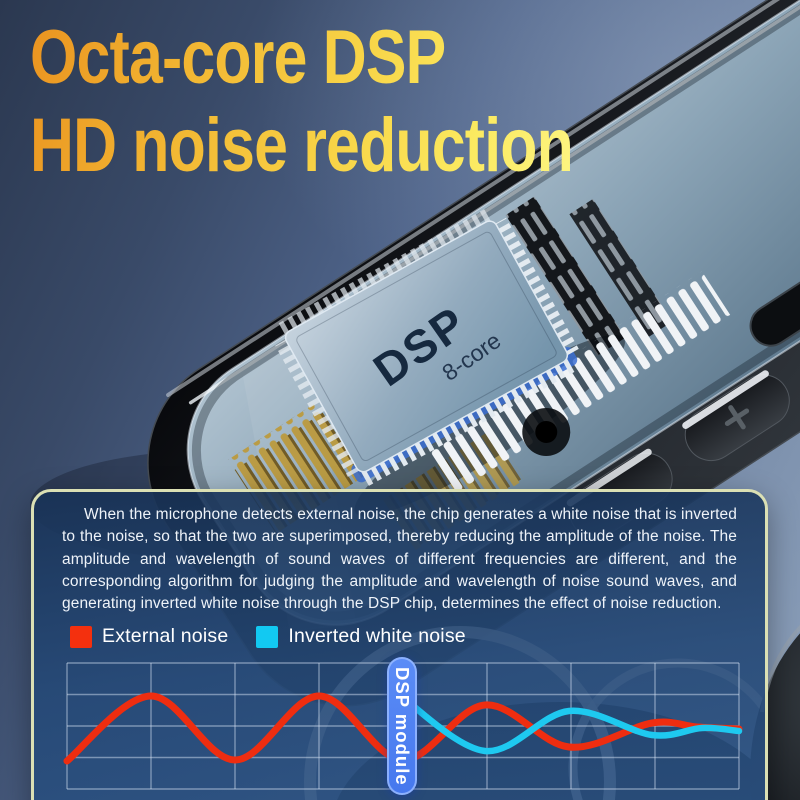 The image size is (800, 800). I want to click on legend-label: Inverted white noise, so click(377, 636).